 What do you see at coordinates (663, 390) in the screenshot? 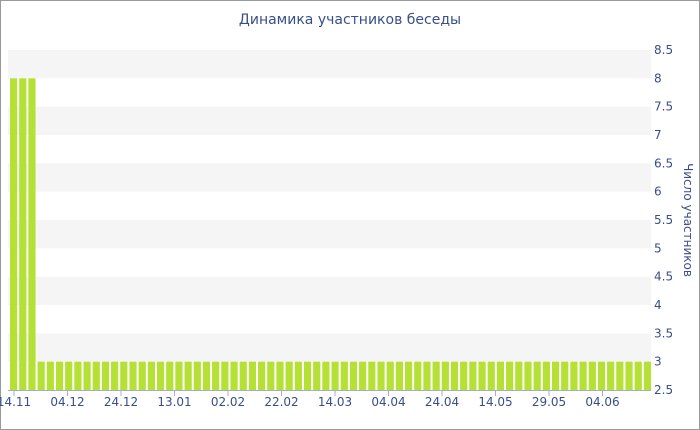
I see `y-tick-label: 2.5` at bounding box center [663, 390].